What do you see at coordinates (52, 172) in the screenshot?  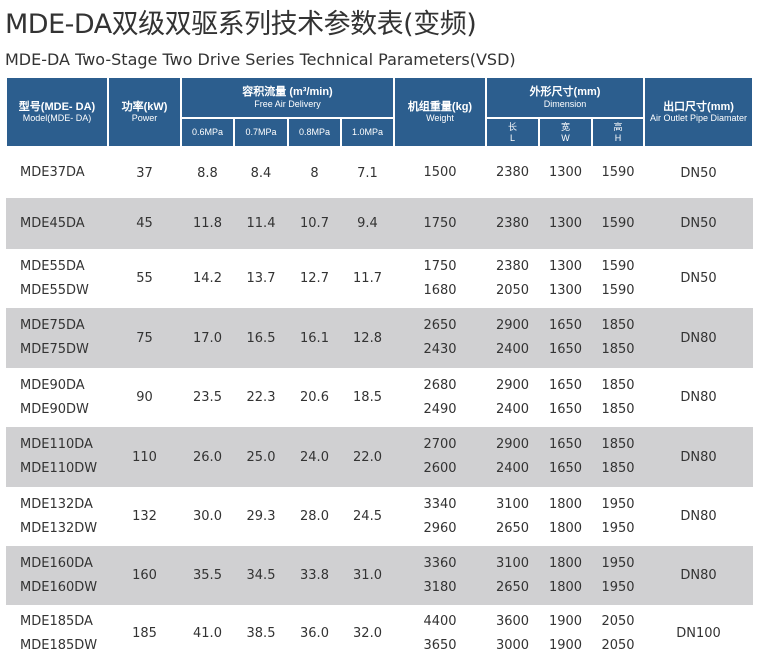 I see `models-value: MDE37DA` at bounding box center [52, 172].